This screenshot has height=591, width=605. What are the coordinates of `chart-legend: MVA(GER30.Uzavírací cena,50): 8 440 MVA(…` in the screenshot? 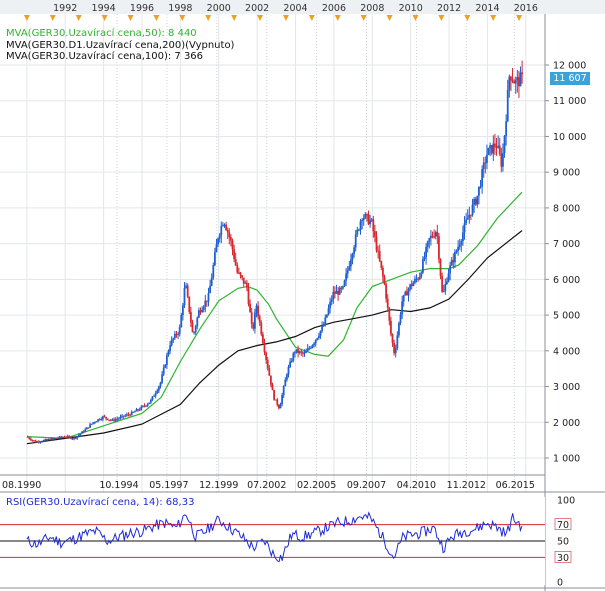 It's located at (120, 45).